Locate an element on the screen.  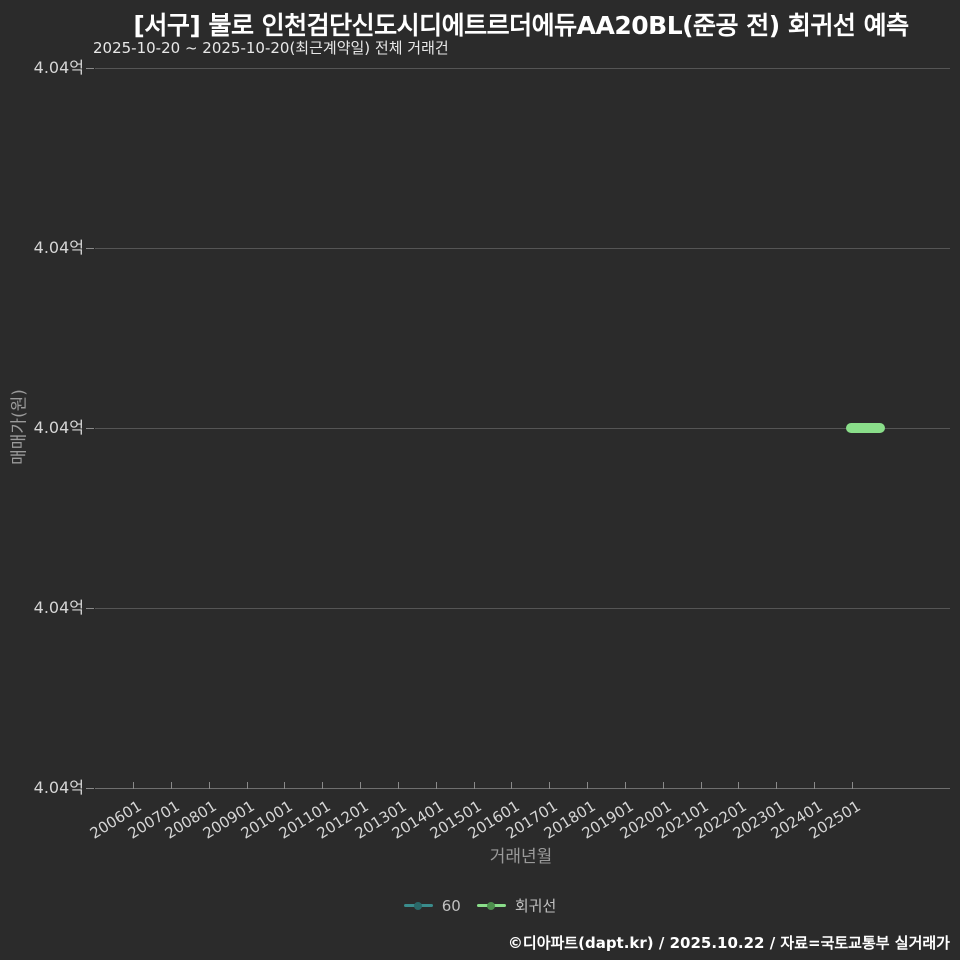
legend: 60 회귀선 is located at coordinates (480, 905).